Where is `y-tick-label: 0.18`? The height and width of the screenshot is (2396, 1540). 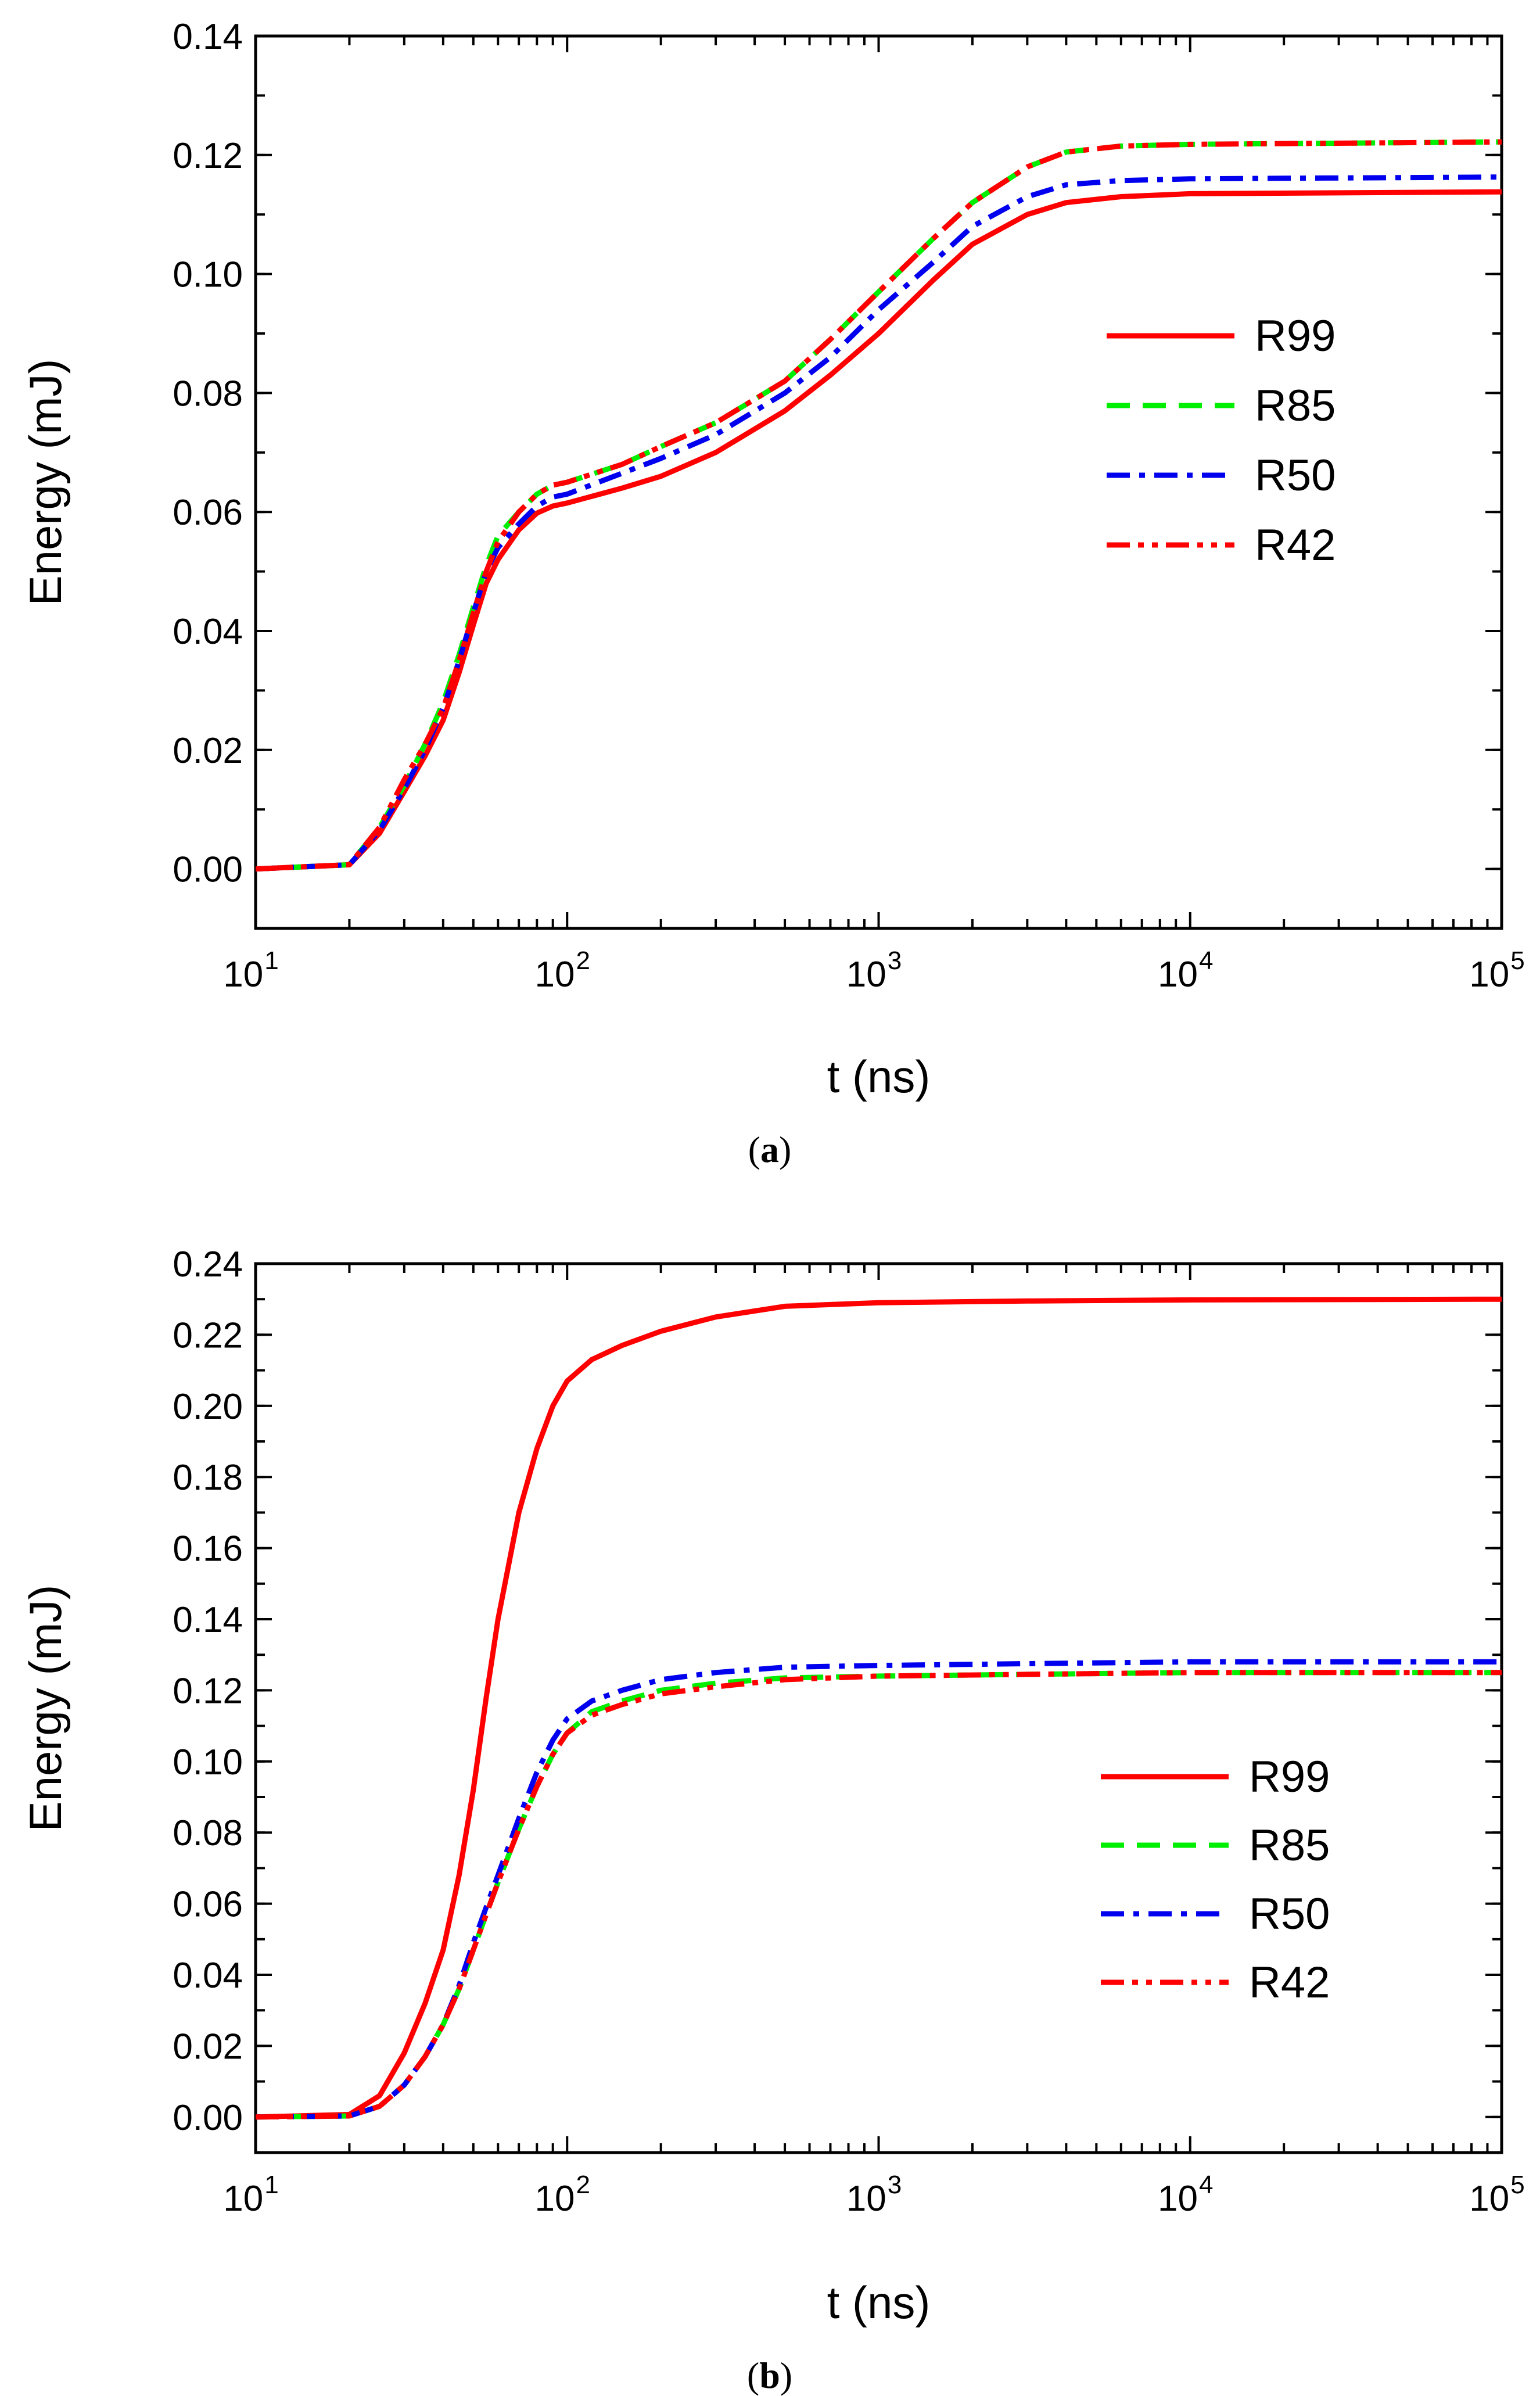
y-tick-label: 0.18 is located at coordinates (208, 1478).